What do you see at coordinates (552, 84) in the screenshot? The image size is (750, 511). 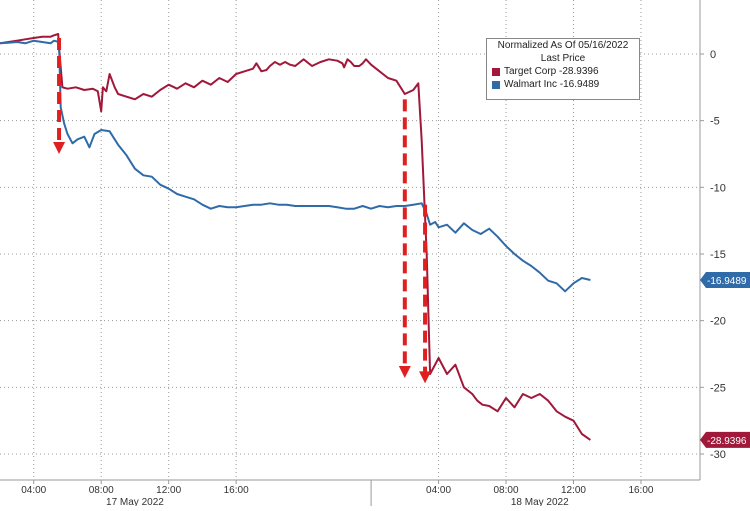 I see `legend-label-walmart: Walmart Inc -16.9489` at bounding box center [552, 84].